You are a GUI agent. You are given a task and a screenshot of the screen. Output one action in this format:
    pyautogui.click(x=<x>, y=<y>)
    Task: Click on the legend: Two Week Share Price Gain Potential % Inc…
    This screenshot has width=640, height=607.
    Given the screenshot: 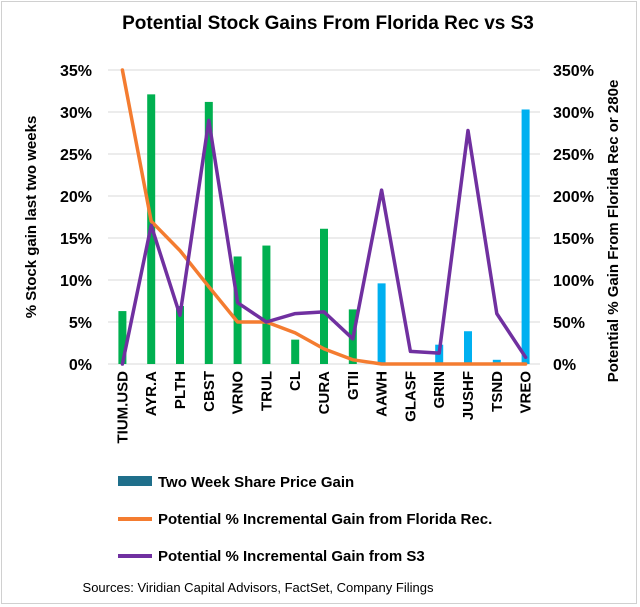 What is the action you would take?
    pyautogui.click(x=305, y=519)
    